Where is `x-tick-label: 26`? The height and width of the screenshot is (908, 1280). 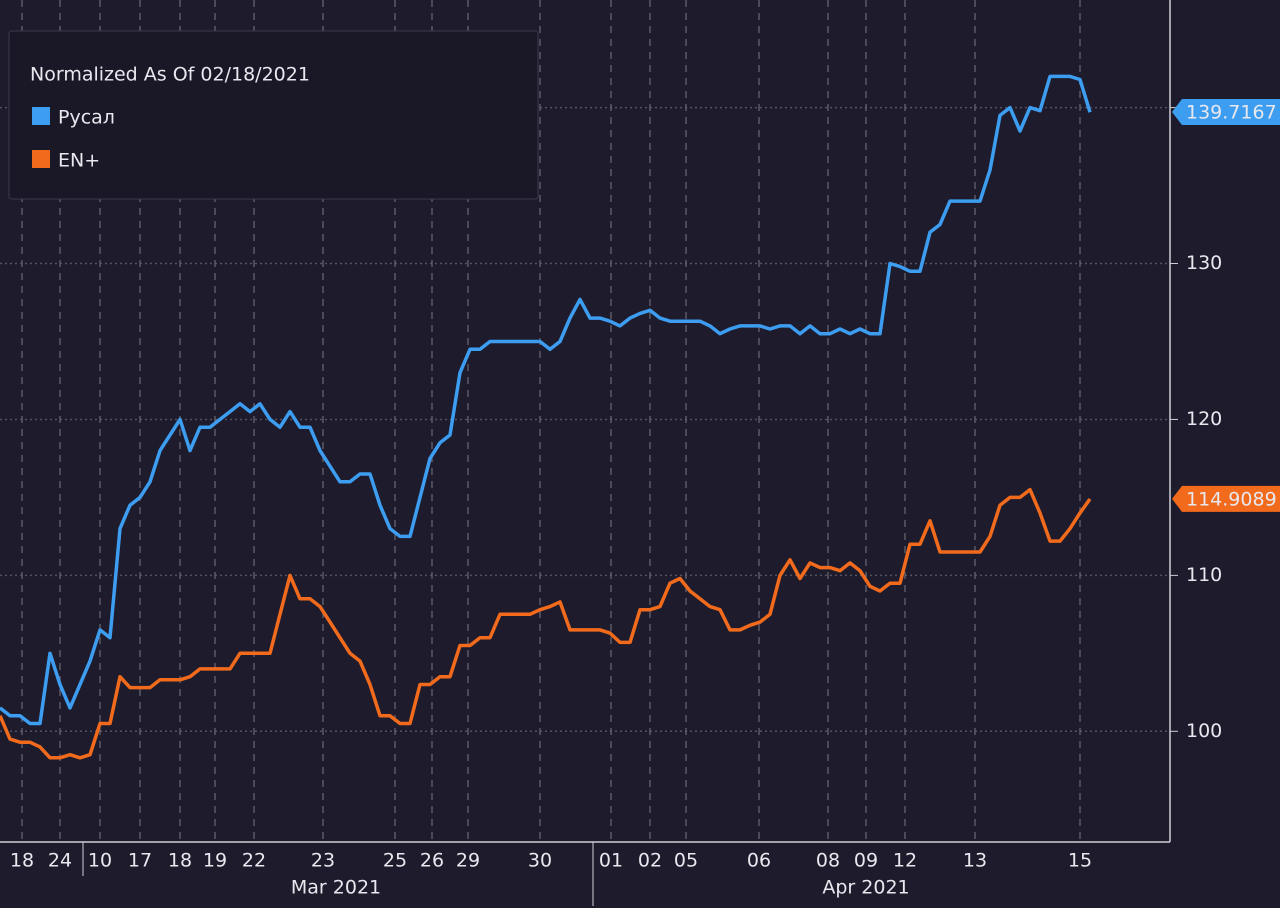
x-tick-label: 26 is located at coordinates (432, 861).